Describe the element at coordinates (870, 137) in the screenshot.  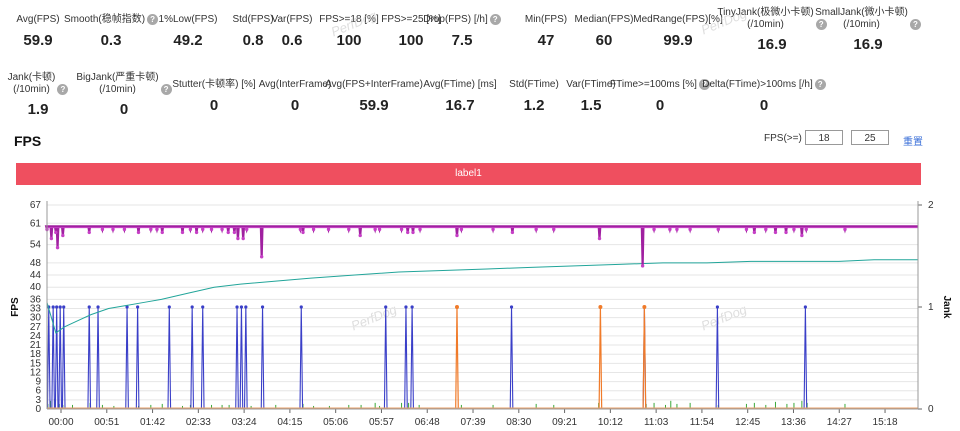
I see `fps-threshold-input-2: 25` at that location.